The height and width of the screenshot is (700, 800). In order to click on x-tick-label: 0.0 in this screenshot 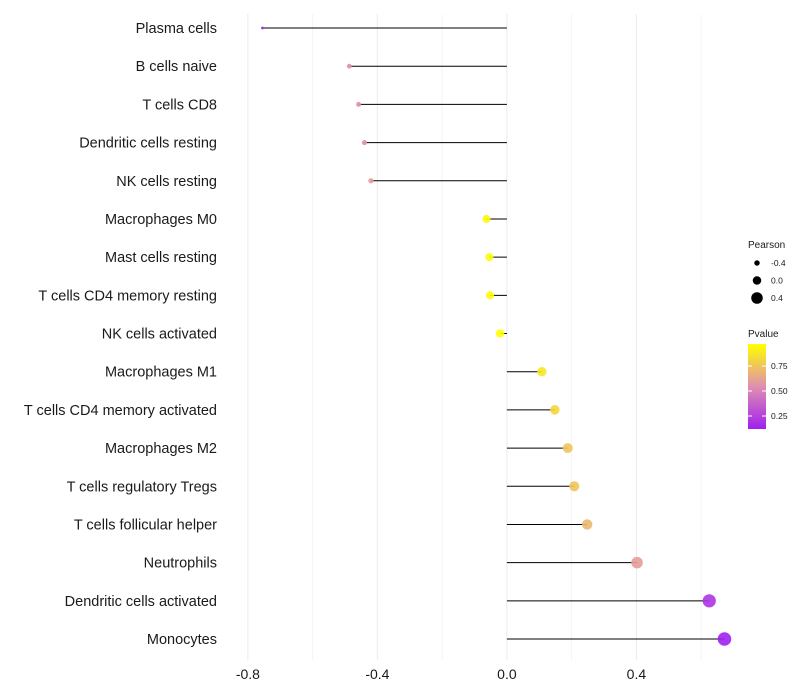, I will do `click(507, 674)`.